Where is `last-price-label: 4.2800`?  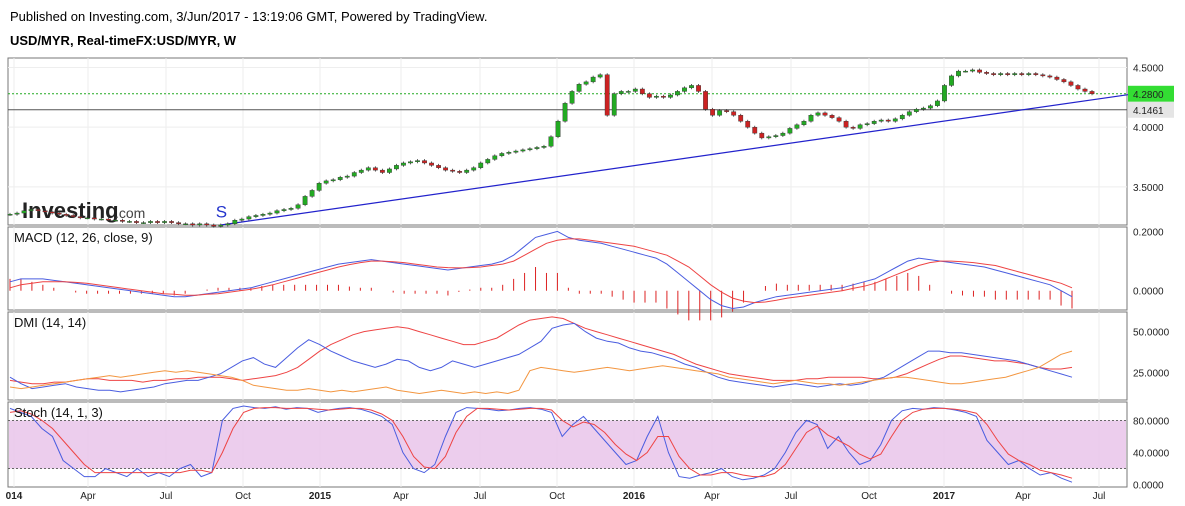
last-price-label: 4.2800 is located at coordinates (1148, 95).